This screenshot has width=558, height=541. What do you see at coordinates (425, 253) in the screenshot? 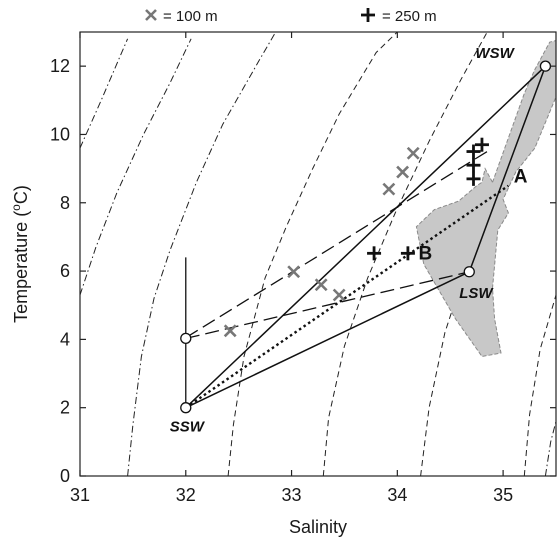
I see `point-label-b: B` at bounding box center [425, 253].